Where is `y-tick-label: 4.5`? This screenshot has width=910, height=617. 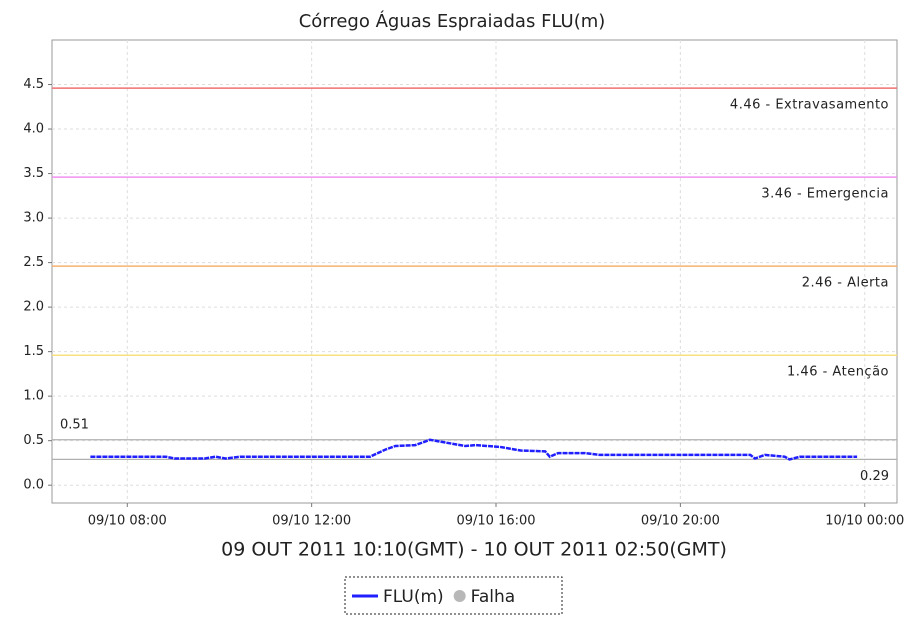 y-tick-label: 4.5 is located at coordinates (33, 84).